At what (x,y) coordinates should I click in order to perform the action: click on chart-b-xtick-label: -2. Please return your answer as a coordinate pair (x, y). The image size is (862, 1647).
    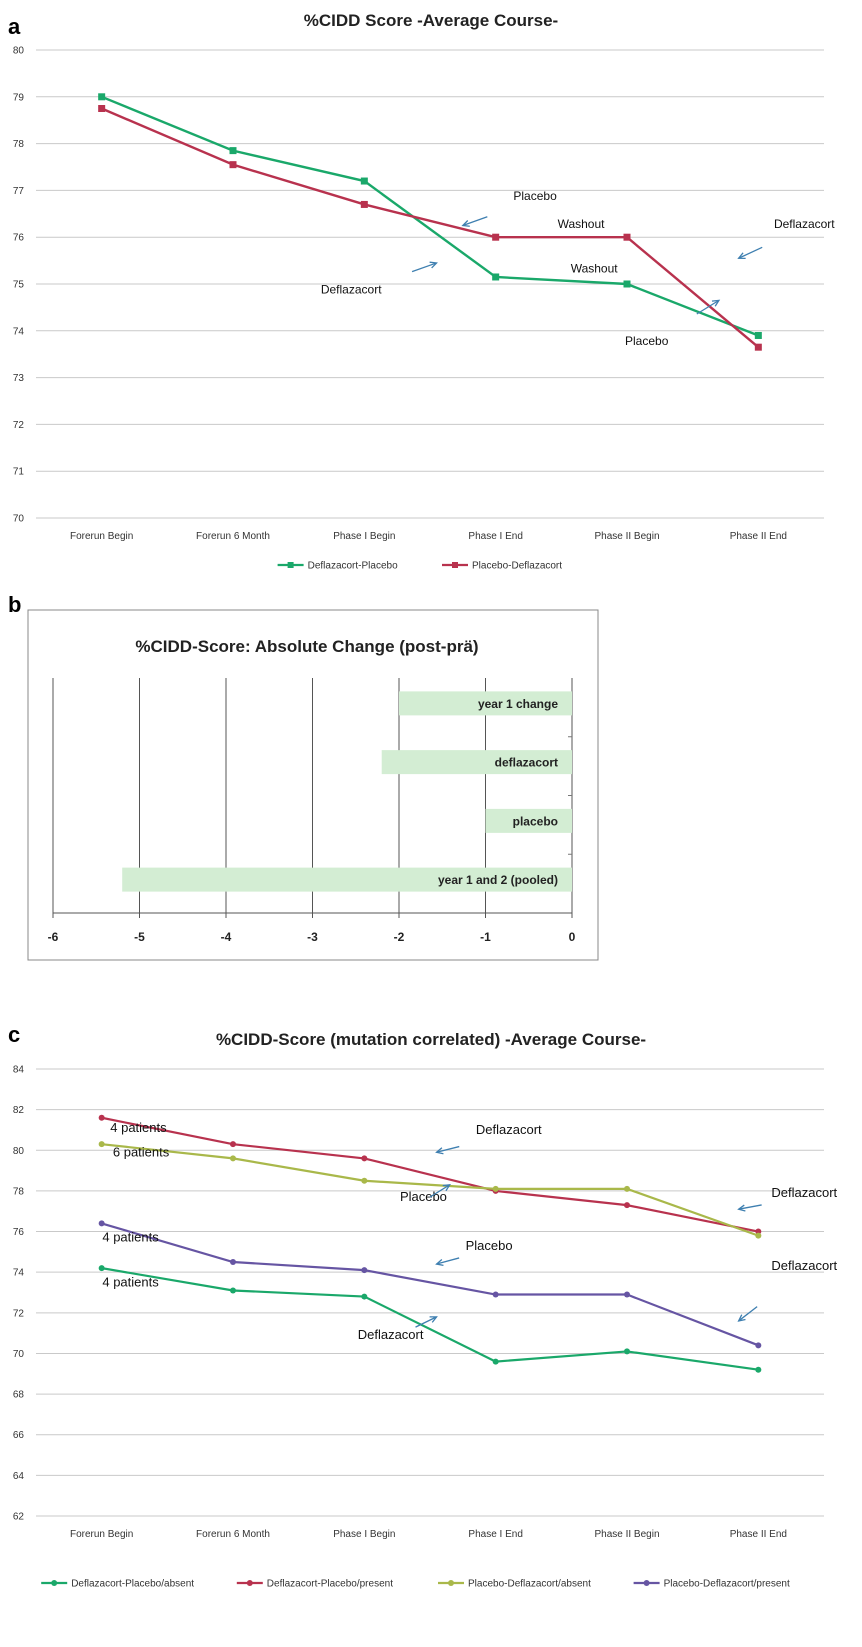
    Looking at the image, I should click on (399, 937).